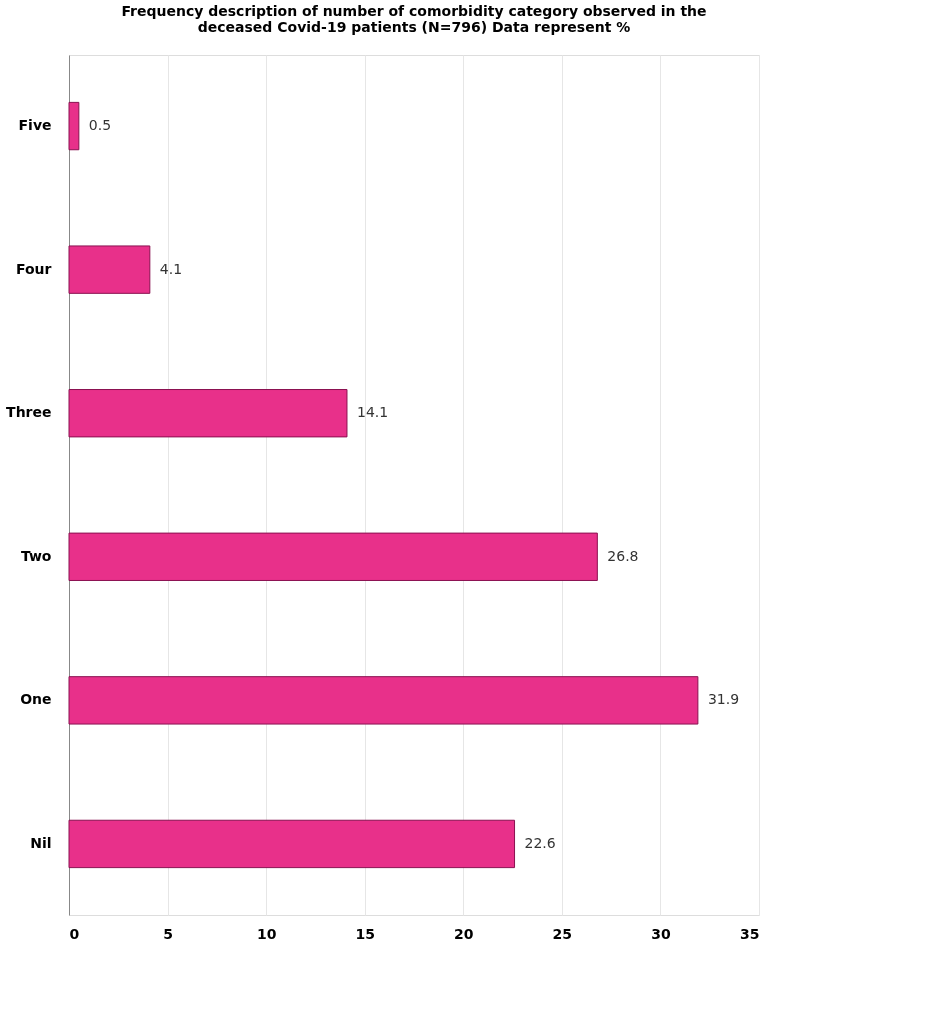 This screenshot has height=1017, width=938. Describe the element at coordinates (414, 19) in the screenshot. I see `chart-title: Frequency description of number of comorbidity category observed in the deceased Covid-19 patients (N=796) Data represent %` at that location.